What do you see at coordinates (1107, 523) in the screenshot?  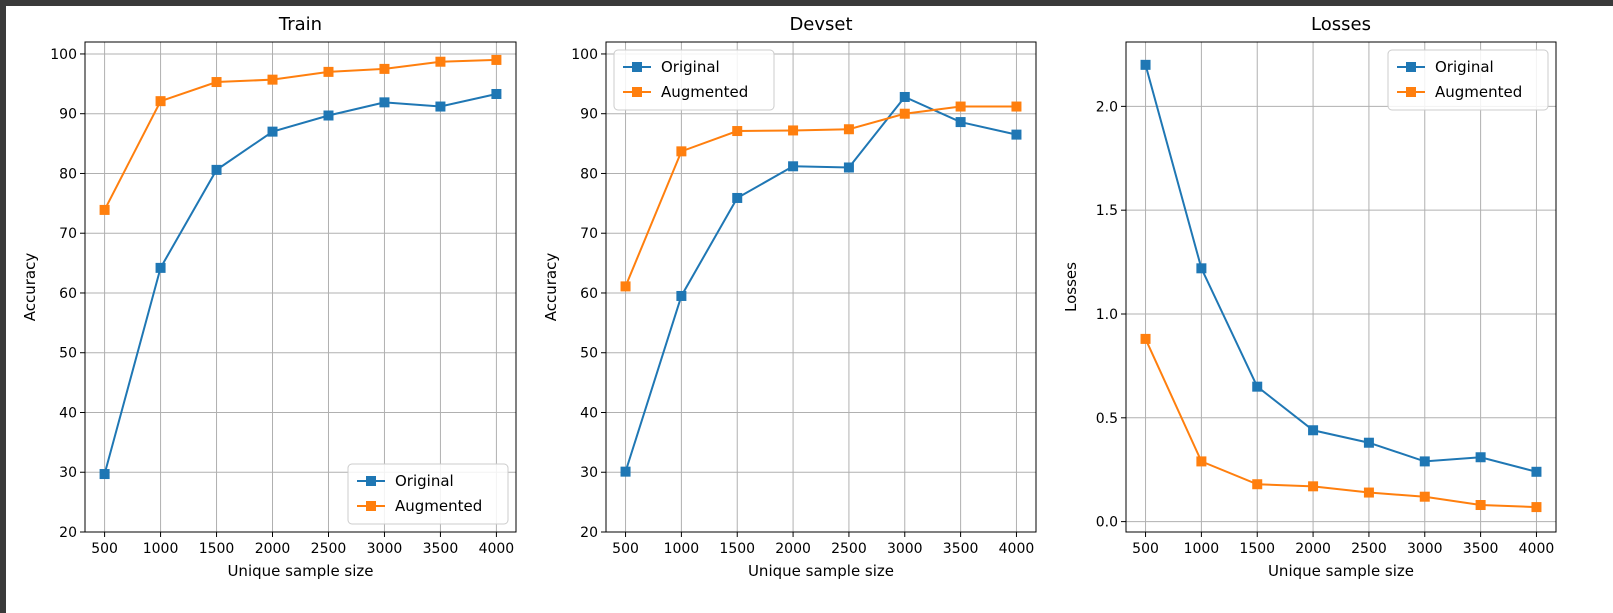 I see `y-tick-label: 0.0` at bounding box center [1107, 523].